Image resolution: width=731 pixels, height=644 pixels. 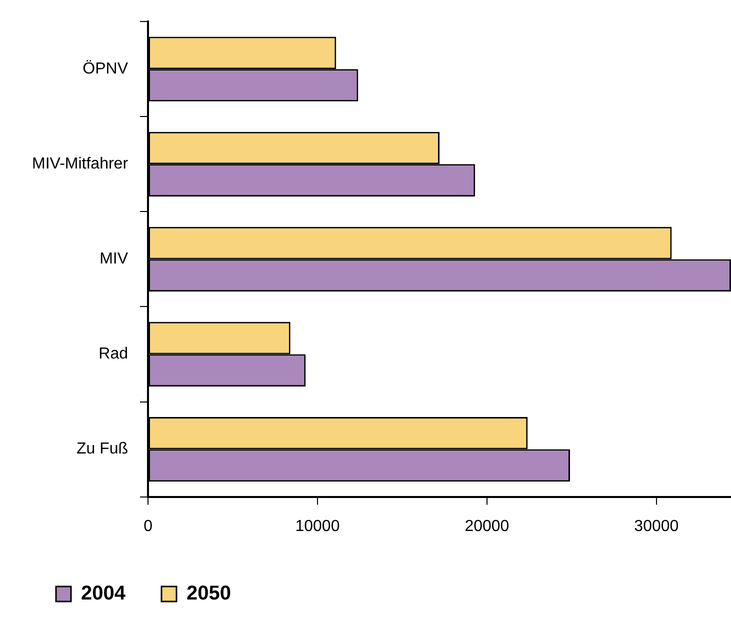 I want to click on y-tick-label: Zu Fuß, so click(x=102, y=449).